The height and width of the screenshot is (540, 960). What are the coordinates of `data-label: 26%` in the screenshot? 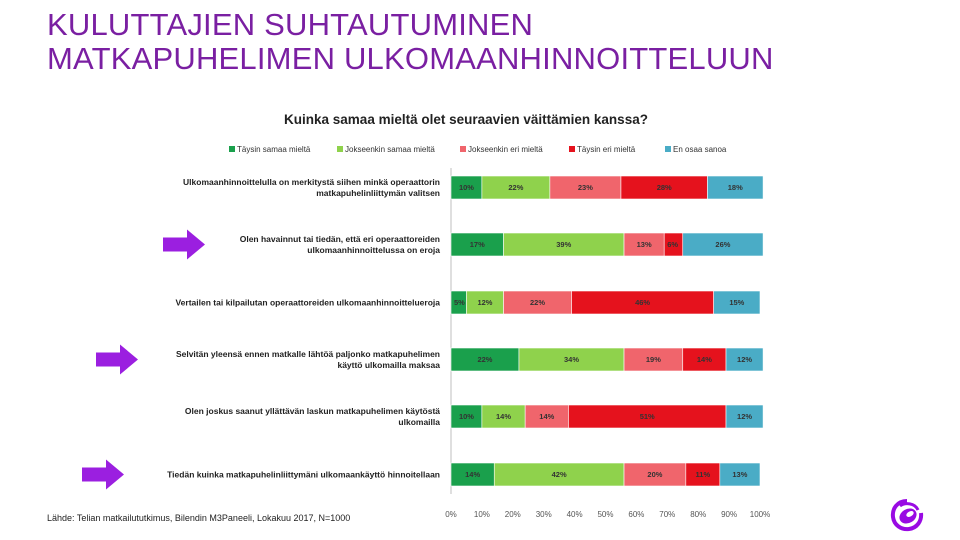 It's located at (722, 244).